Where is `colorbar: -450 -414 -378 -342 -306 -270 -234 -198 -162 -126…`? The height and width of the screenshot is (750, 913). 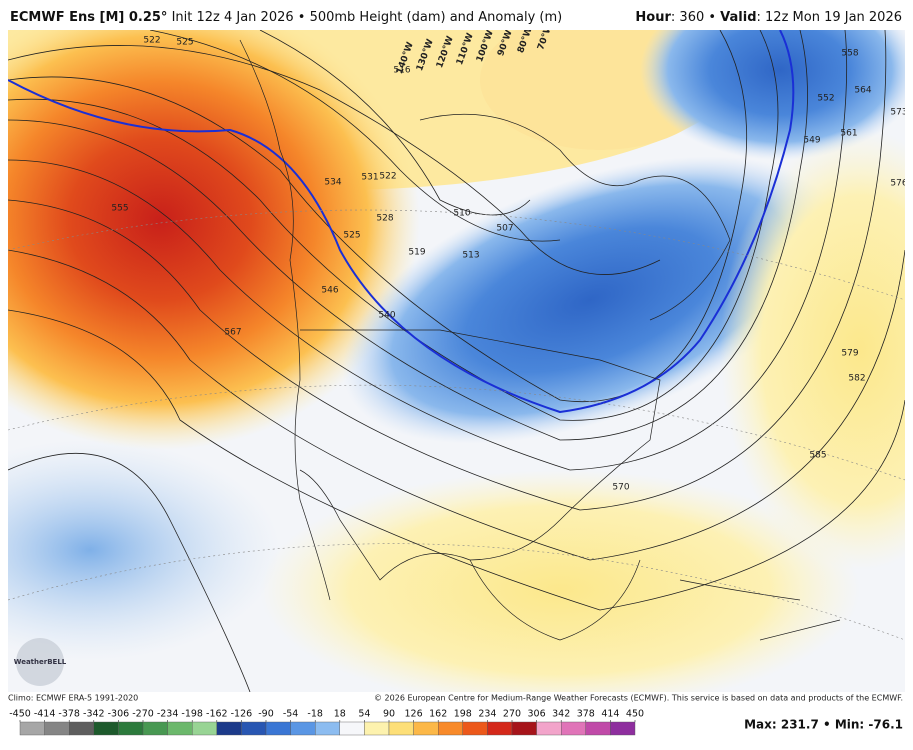
colorbar: -450 -414 -378 -342 -306 -270 -234 -198 -162 -126… is located at coordinates (326, 722).